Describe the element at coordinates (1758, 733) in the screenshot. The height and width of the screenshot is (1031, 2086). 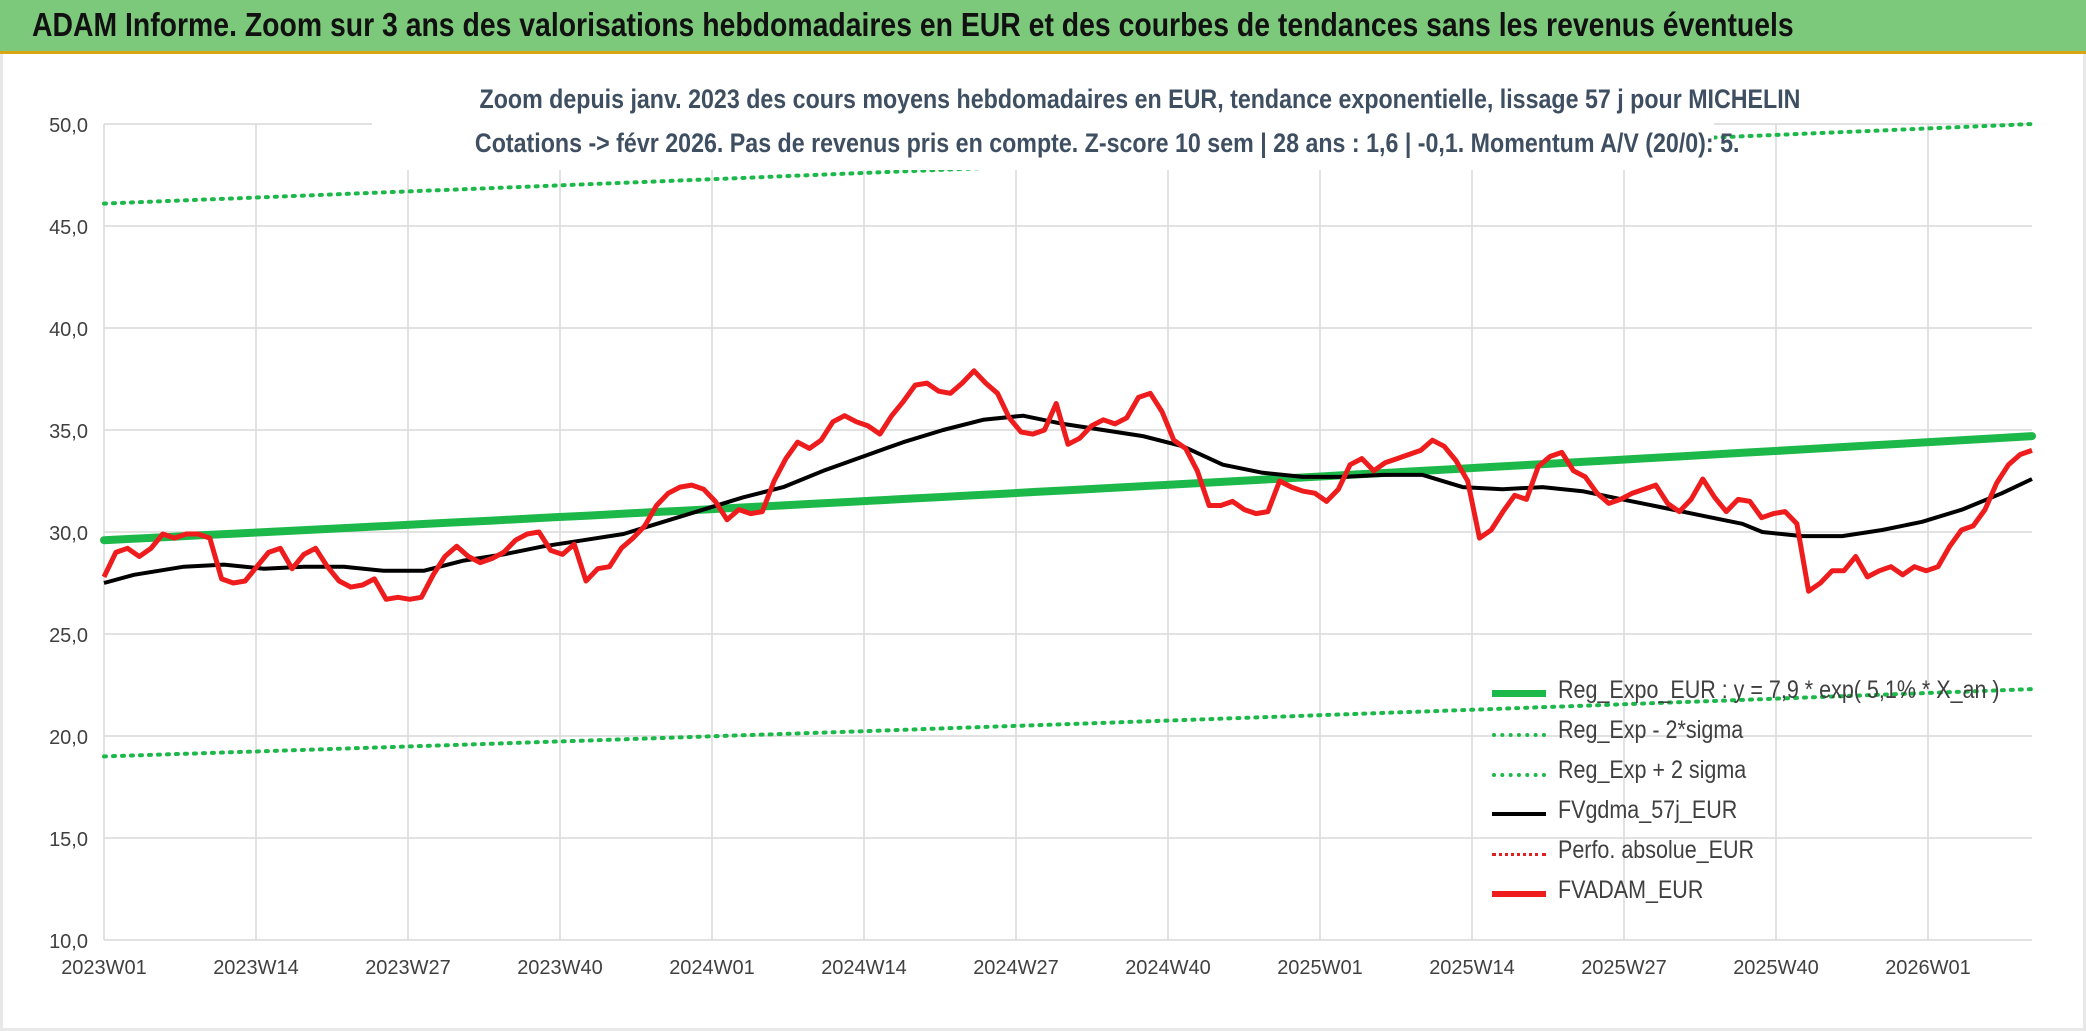
I see `legend-item-reg-minus-sigma: Reg_Exp - 2*sigma` at that location.